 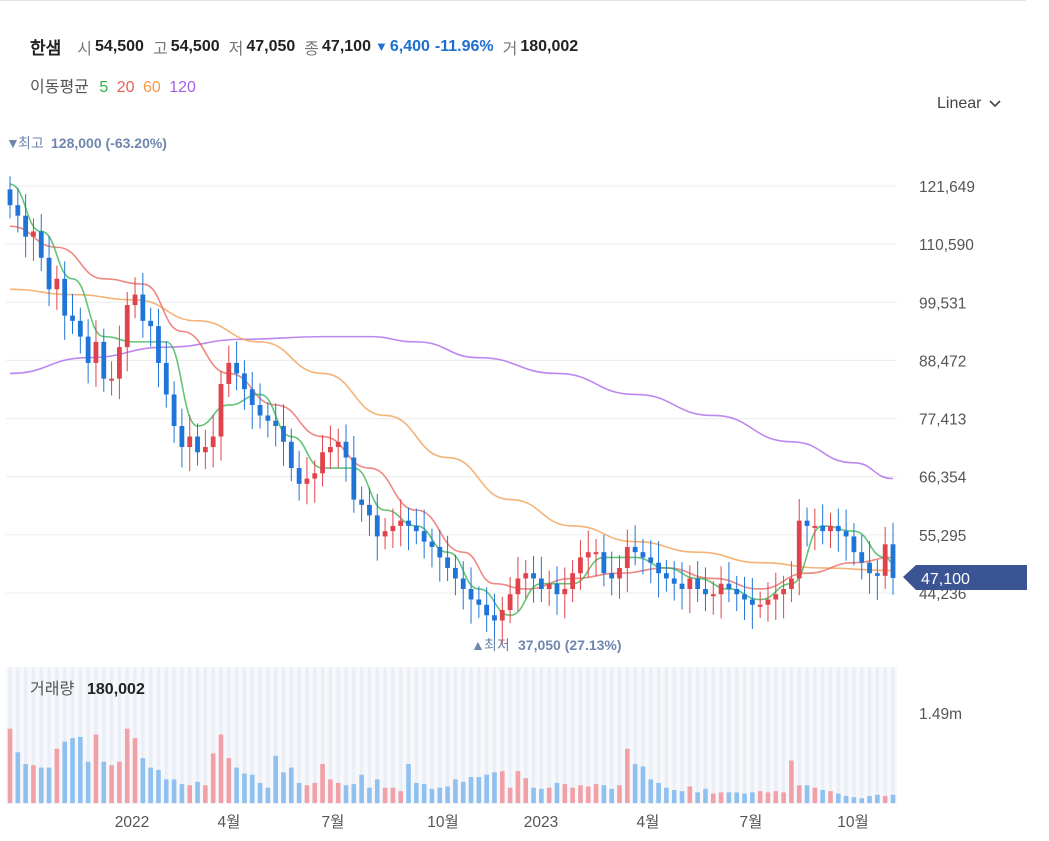 I want to click on volume-legend: 거래량 180,002, so click(x=87, y=689).